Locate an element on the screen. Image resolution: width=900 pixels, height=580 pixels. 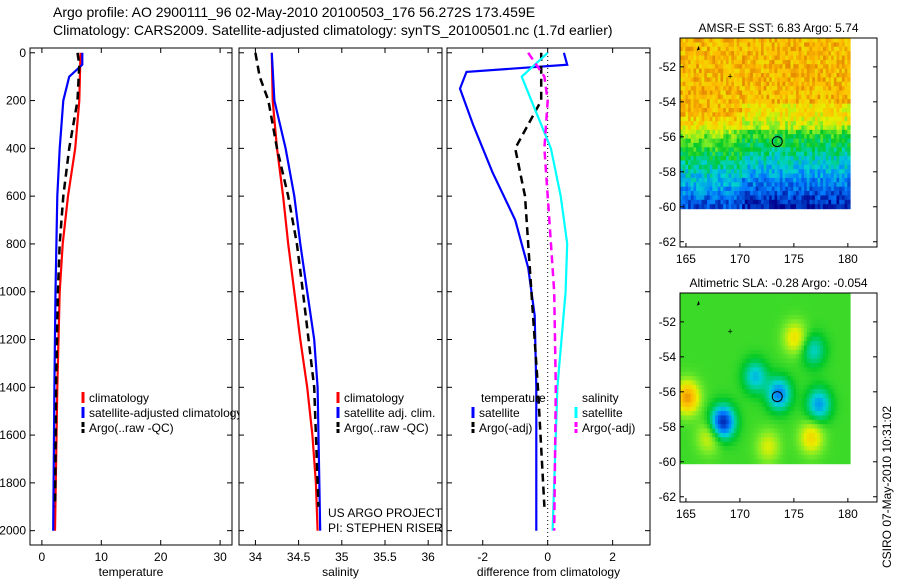
legend-entry: satellite is located at coordinates (499, 413).